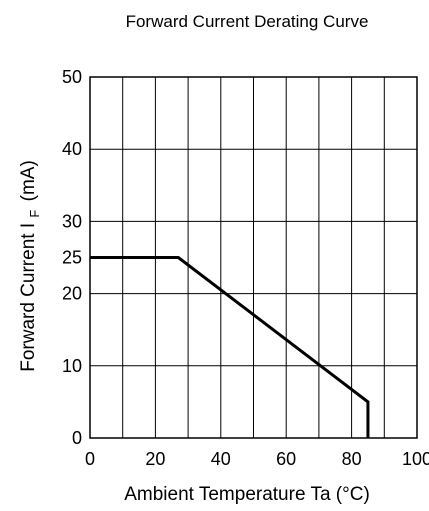  I want to click on y-tick-label: 40, so click(72, 149).